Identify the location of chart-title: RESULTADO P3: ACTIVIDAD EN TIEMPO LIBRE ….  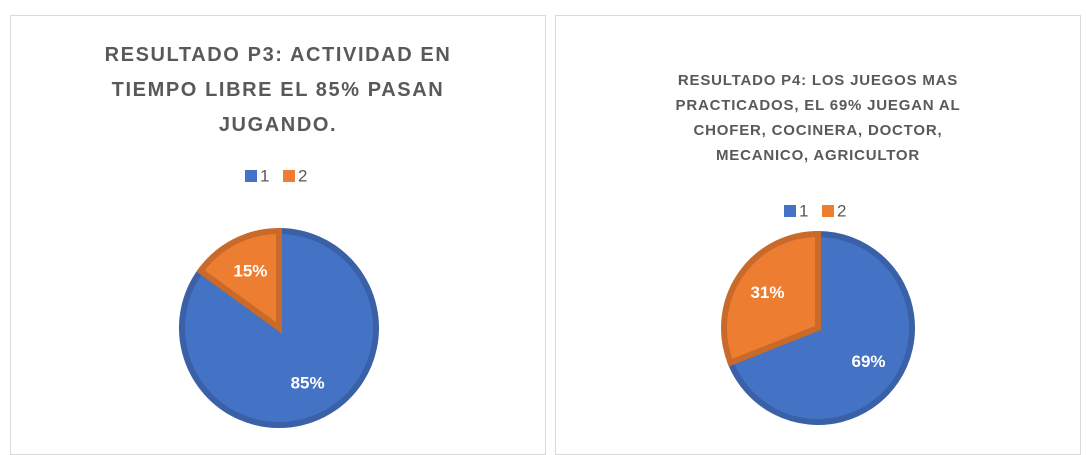
(278, 90).